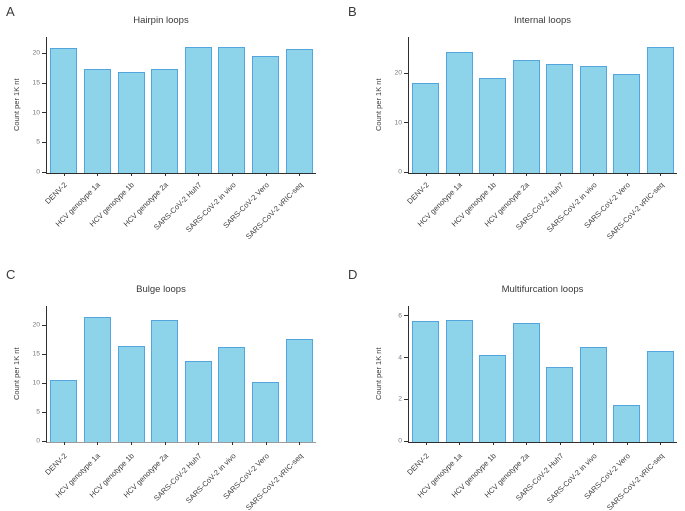 Image resolution: width=685 pixels, height=511 pixels. I want to click on bar-SARS-CoV-2 in vivo, so click(232, 109).